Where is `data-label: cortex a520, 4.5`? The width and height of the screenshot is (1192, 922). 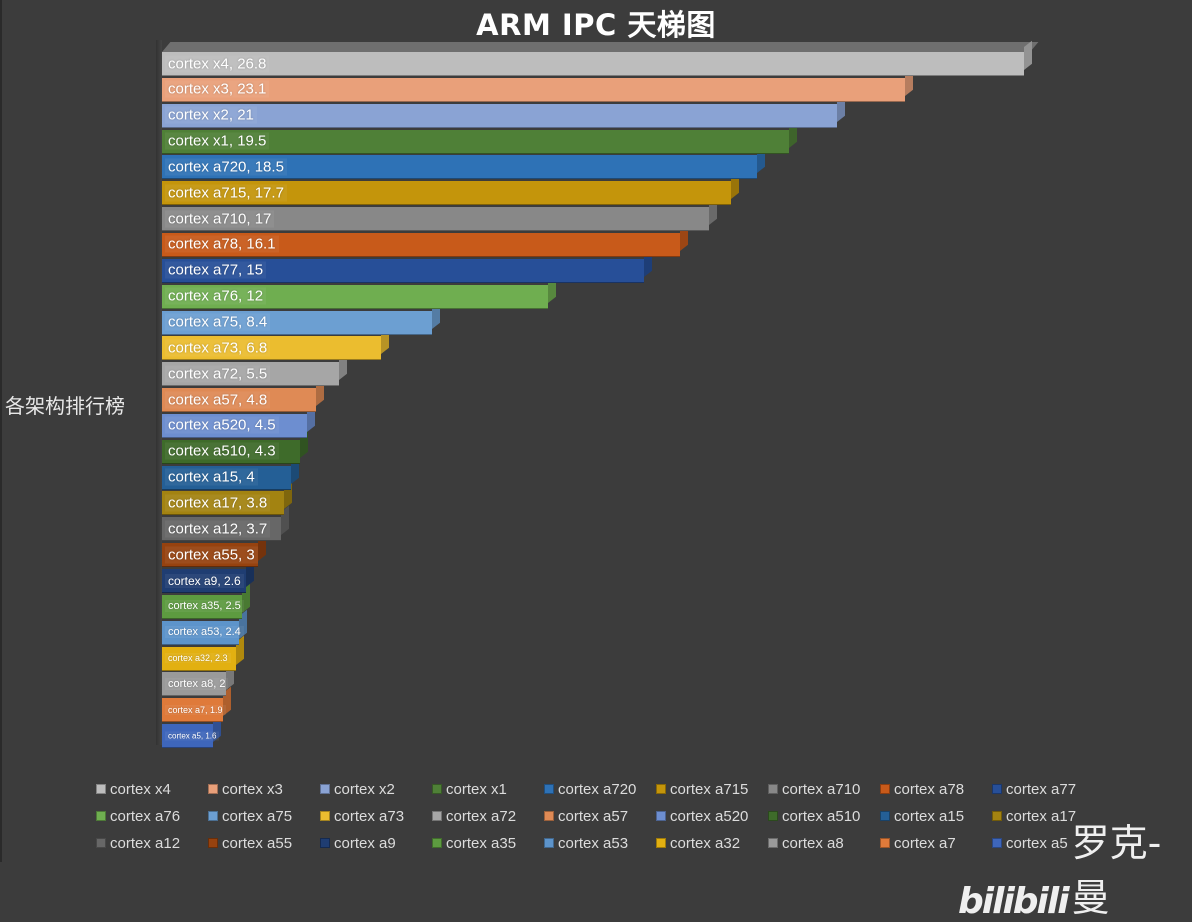
data-label: cortex a520, 4.5 is located at coordinates (222, 425).